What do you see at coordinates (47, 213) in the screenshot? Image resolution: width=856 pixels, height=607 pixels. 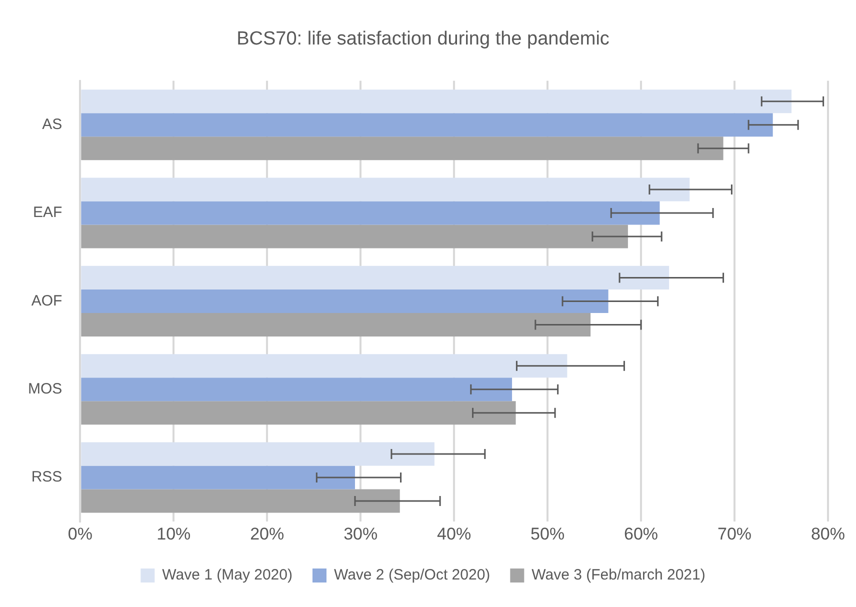 I see `y-tick-label: EAF` at bounding box center [47, 213].